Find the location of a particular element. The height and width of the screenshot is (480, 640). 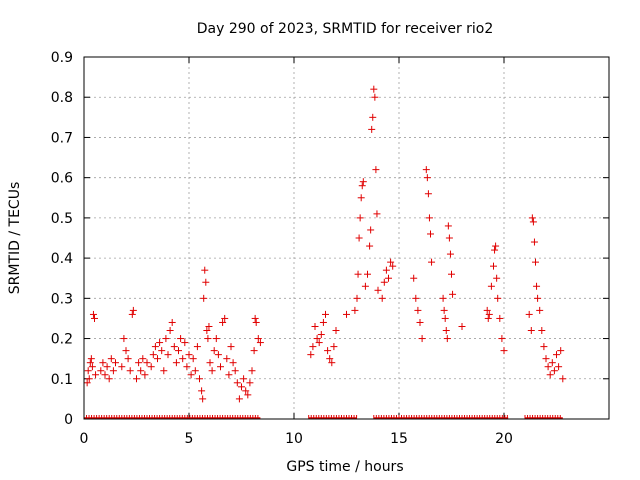

y-tick-label: 0.4 is located at coordinates (62, 259).